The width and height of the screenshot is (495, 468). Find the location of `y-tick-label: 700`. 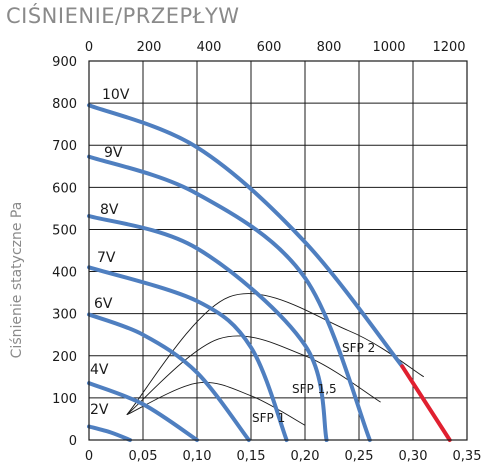

y-tick-label: 700 is located at coordinates (64, 146).